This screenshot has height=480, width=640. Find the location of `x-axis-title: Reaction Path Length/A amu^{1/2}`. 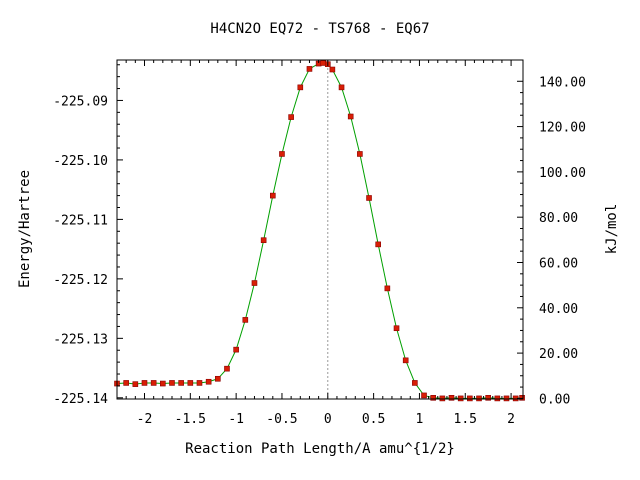

x-axis-title: Reaction Path Length/A amu^{1/2} is located at coordinates (320, 449).